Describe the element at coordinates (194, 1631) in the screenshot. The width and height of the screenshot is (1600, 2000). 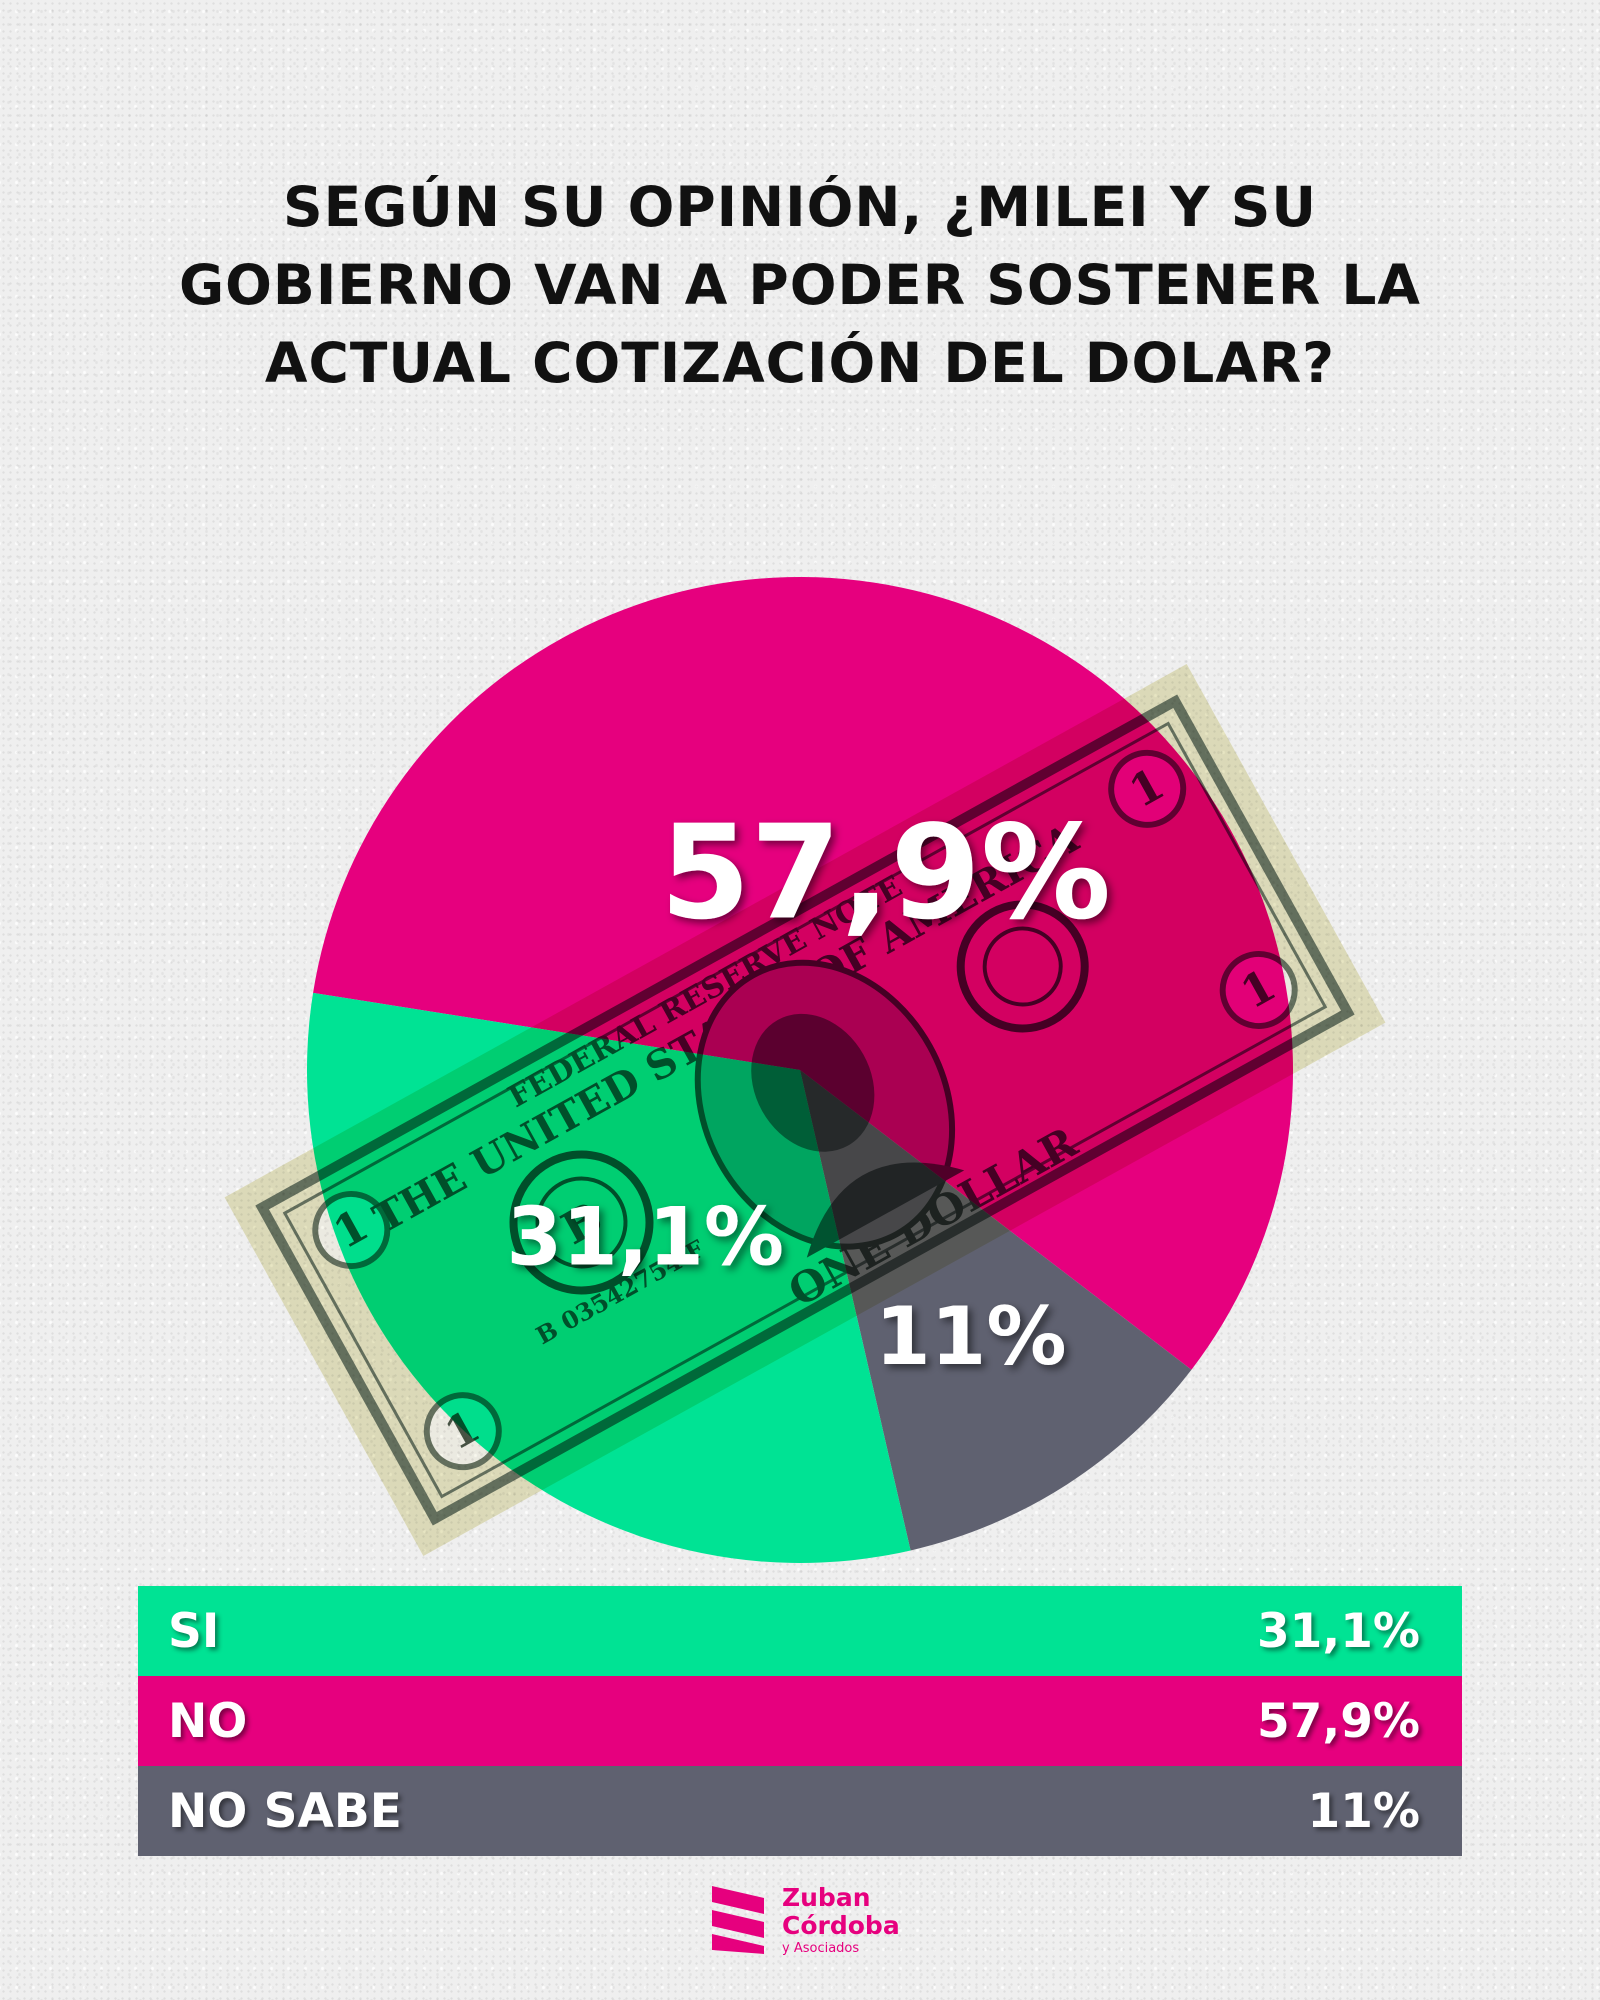
I see `legend-label: SI` at that location.